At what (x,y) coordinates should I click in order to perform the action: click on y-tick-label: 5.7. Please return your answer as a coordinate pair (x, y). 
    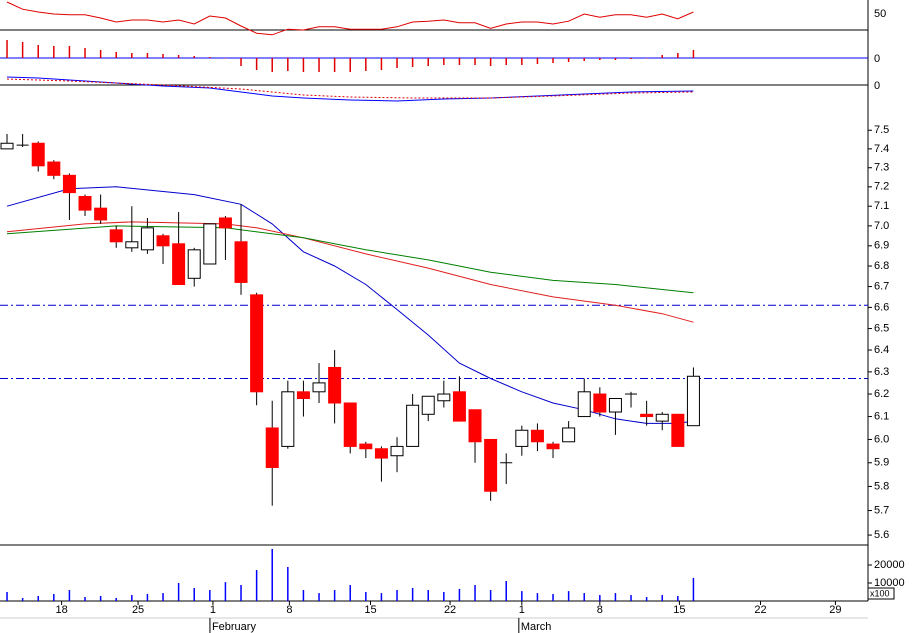
    Looking at the image, I should click on (881, 510).